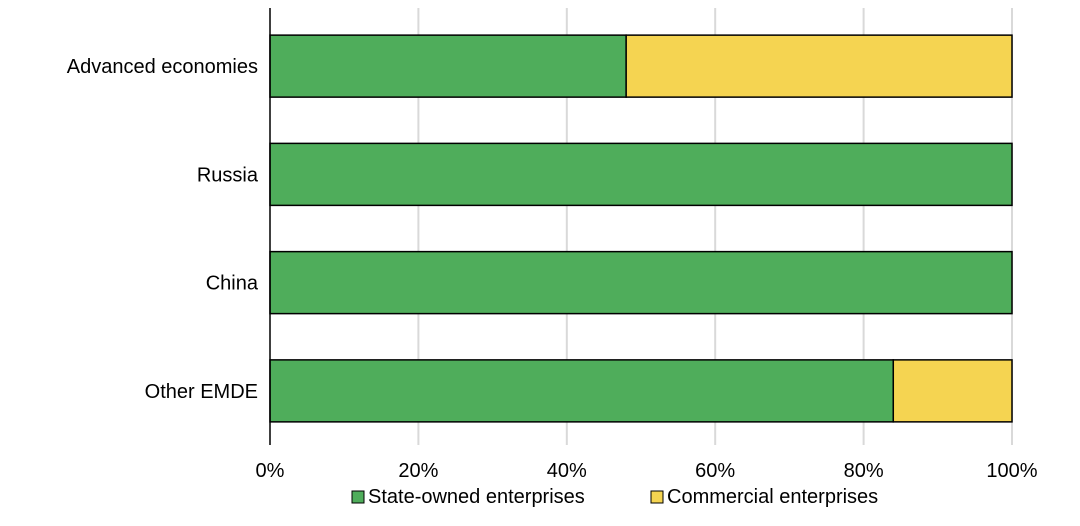  What do you see at coordinates (163, 229) in the screenshot?
I see `category-labels: Advanced economies Russia China Other EMDE` at bounding box center [163, 229].